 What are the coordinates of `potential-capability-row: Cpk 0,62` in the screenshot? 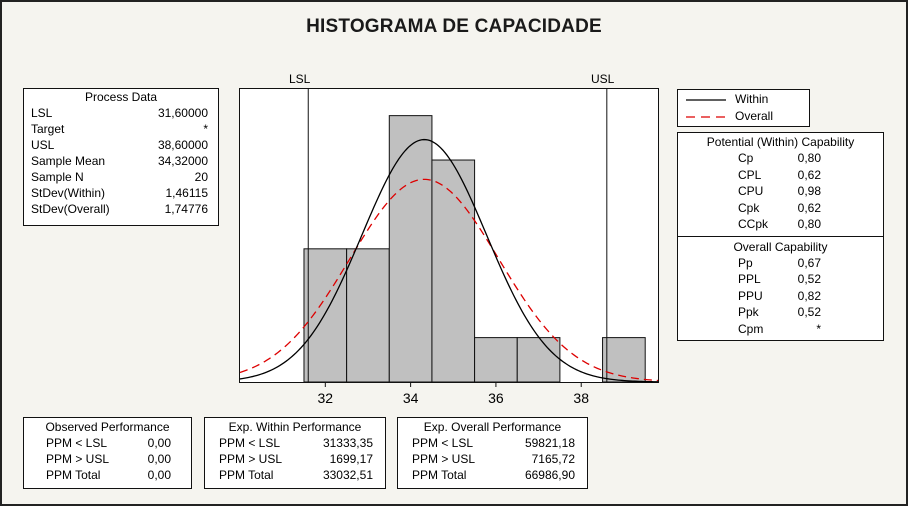 It's located at (780, 208).